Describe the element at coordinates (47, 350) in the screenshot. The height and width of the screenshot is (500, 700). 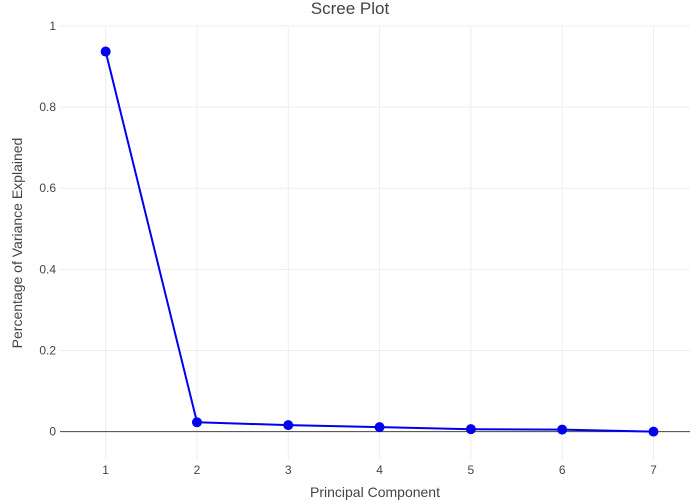
I see `y-tick-label: 0.2` at that location.